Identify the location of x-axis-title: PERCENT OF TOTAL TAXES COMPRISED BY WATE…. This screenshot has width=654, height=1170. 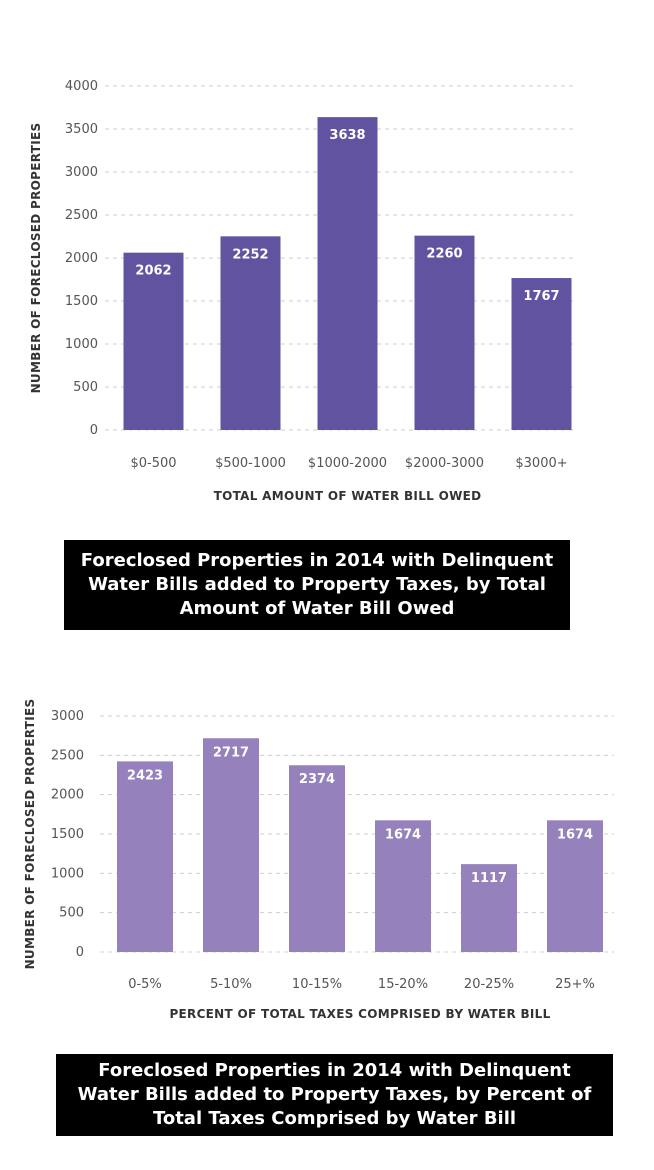
(359, 1014).